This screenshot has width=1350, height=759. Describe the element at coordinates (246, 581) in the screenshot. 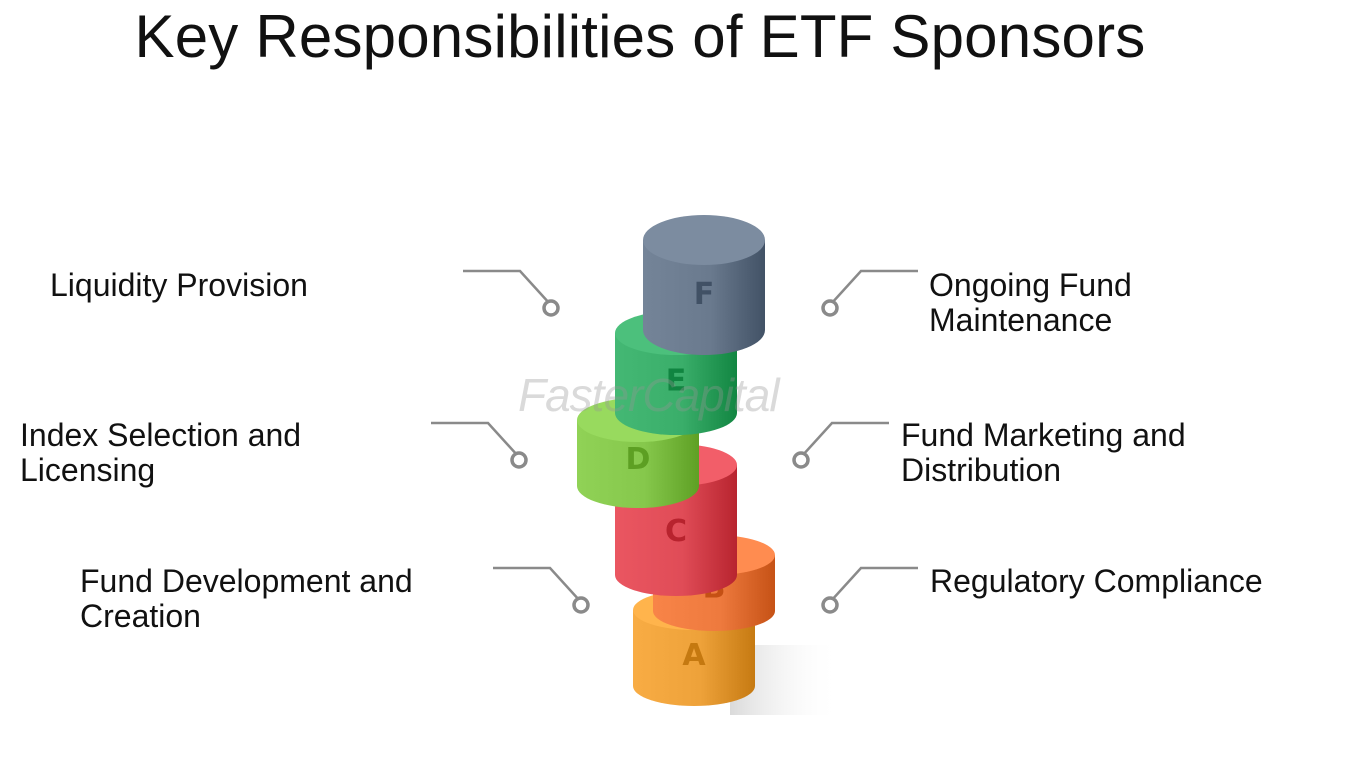

I see `label-line: Fund Development and` at that location.